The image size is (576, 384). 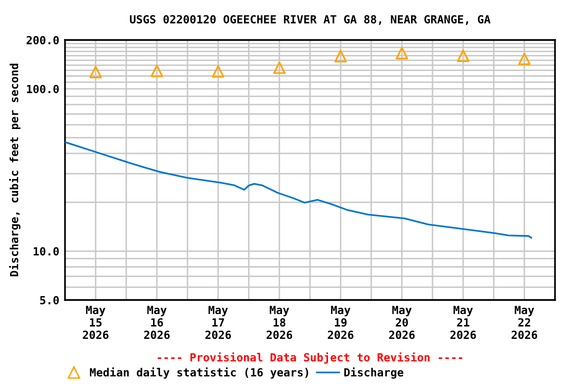 I want to click on x-tick-label: May 21 2026, so click(x=463, y=323).